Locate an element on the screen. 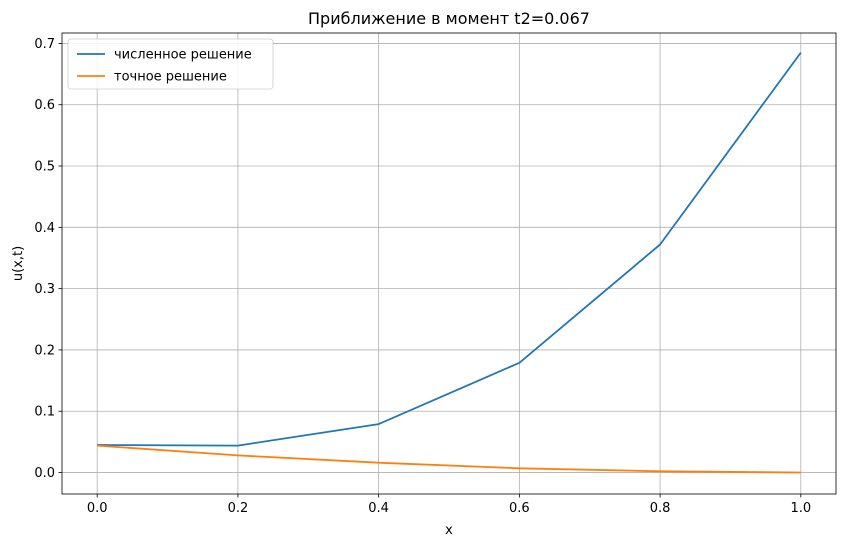 The image size is (846, 547). y-tick-label: 0.7 is located at coordinates (44, 44).